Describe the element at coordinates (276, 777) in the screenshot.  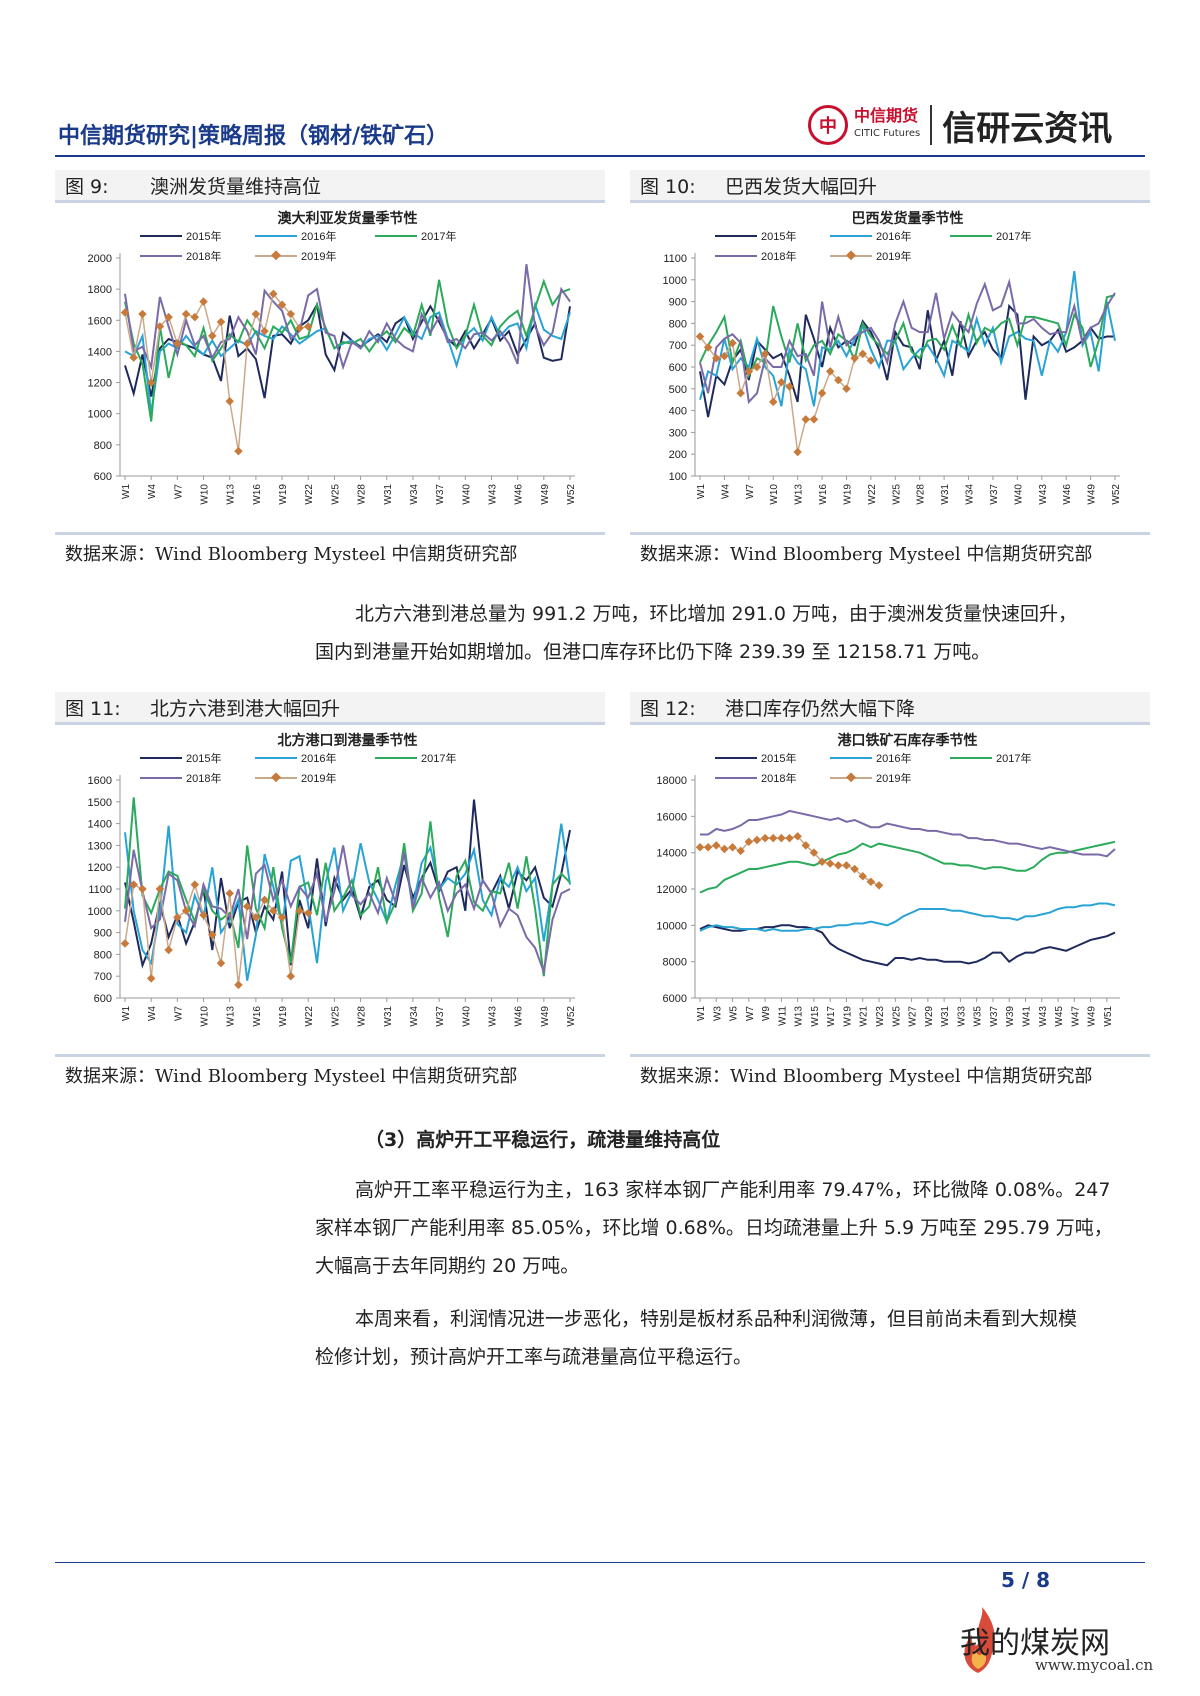
I see `legend-marker` at that location.